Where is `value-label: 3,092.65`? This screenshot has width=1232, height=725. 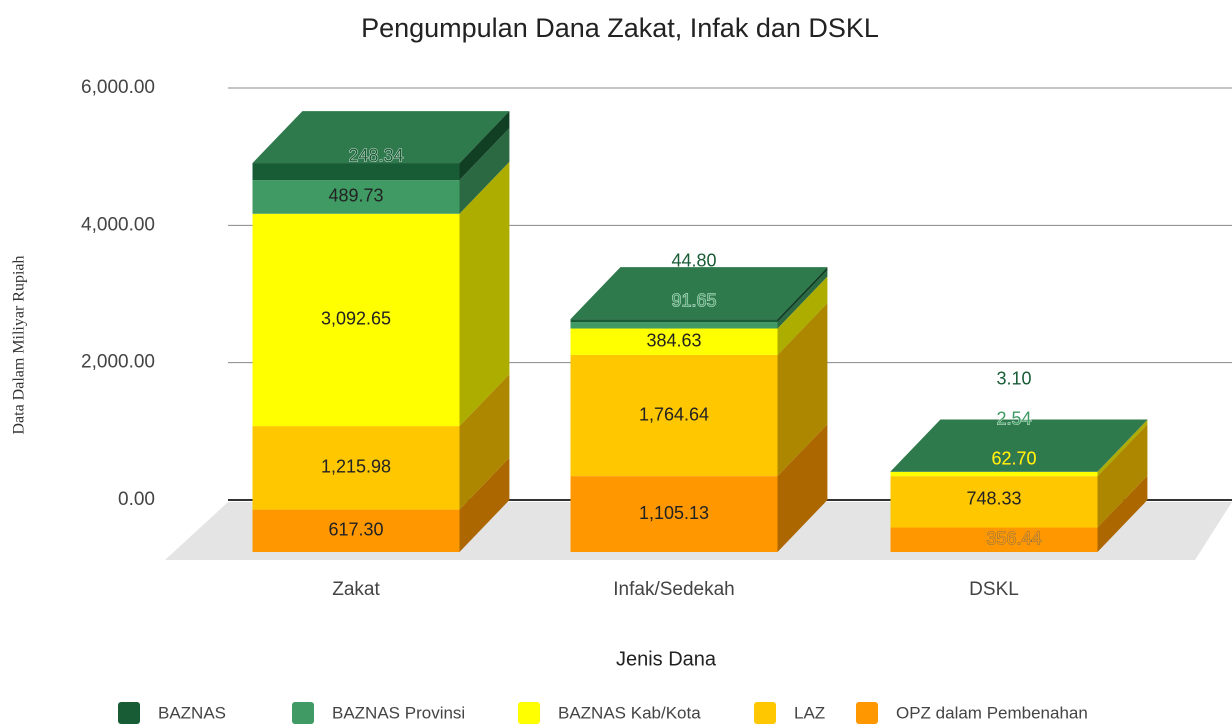
value-label: 3,092.65 is located at coordinates (356, 319).